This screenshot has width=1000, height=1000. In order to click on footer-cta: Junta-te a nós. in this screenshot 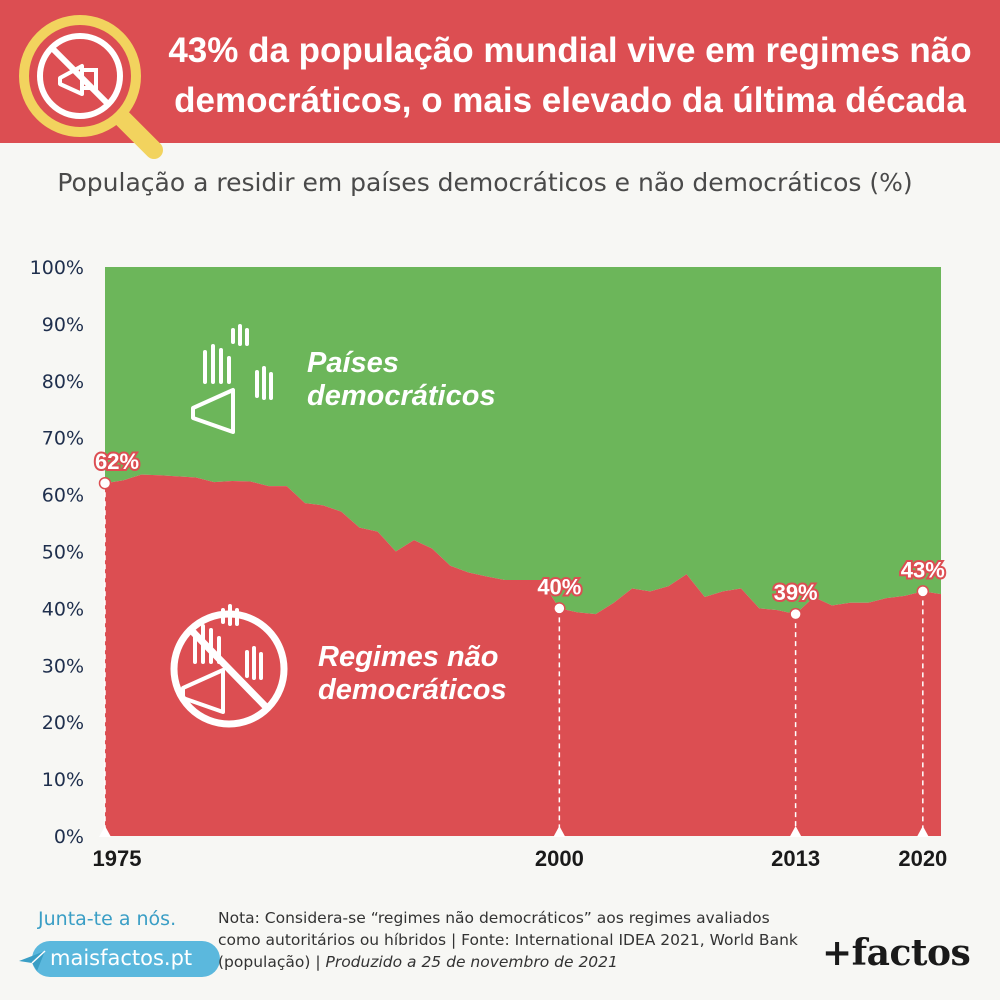, I will do `click(107, 919)`.